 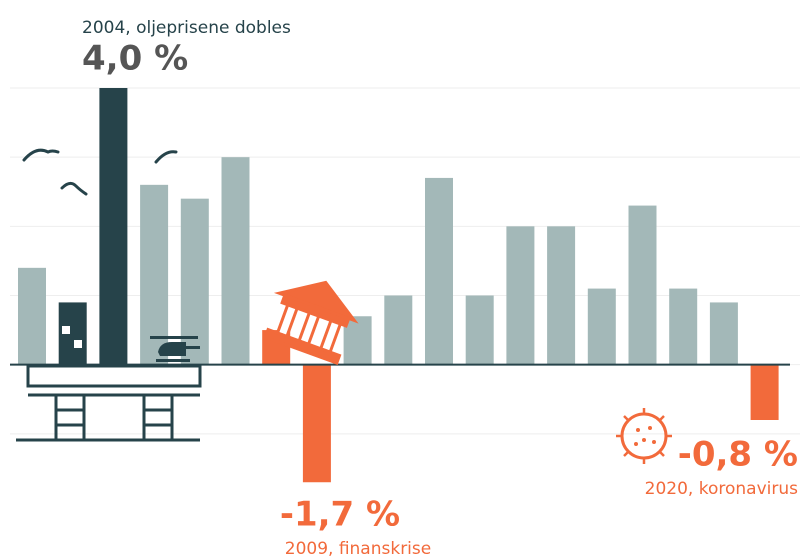 I want to click on platform, so click(x=109, y=403).